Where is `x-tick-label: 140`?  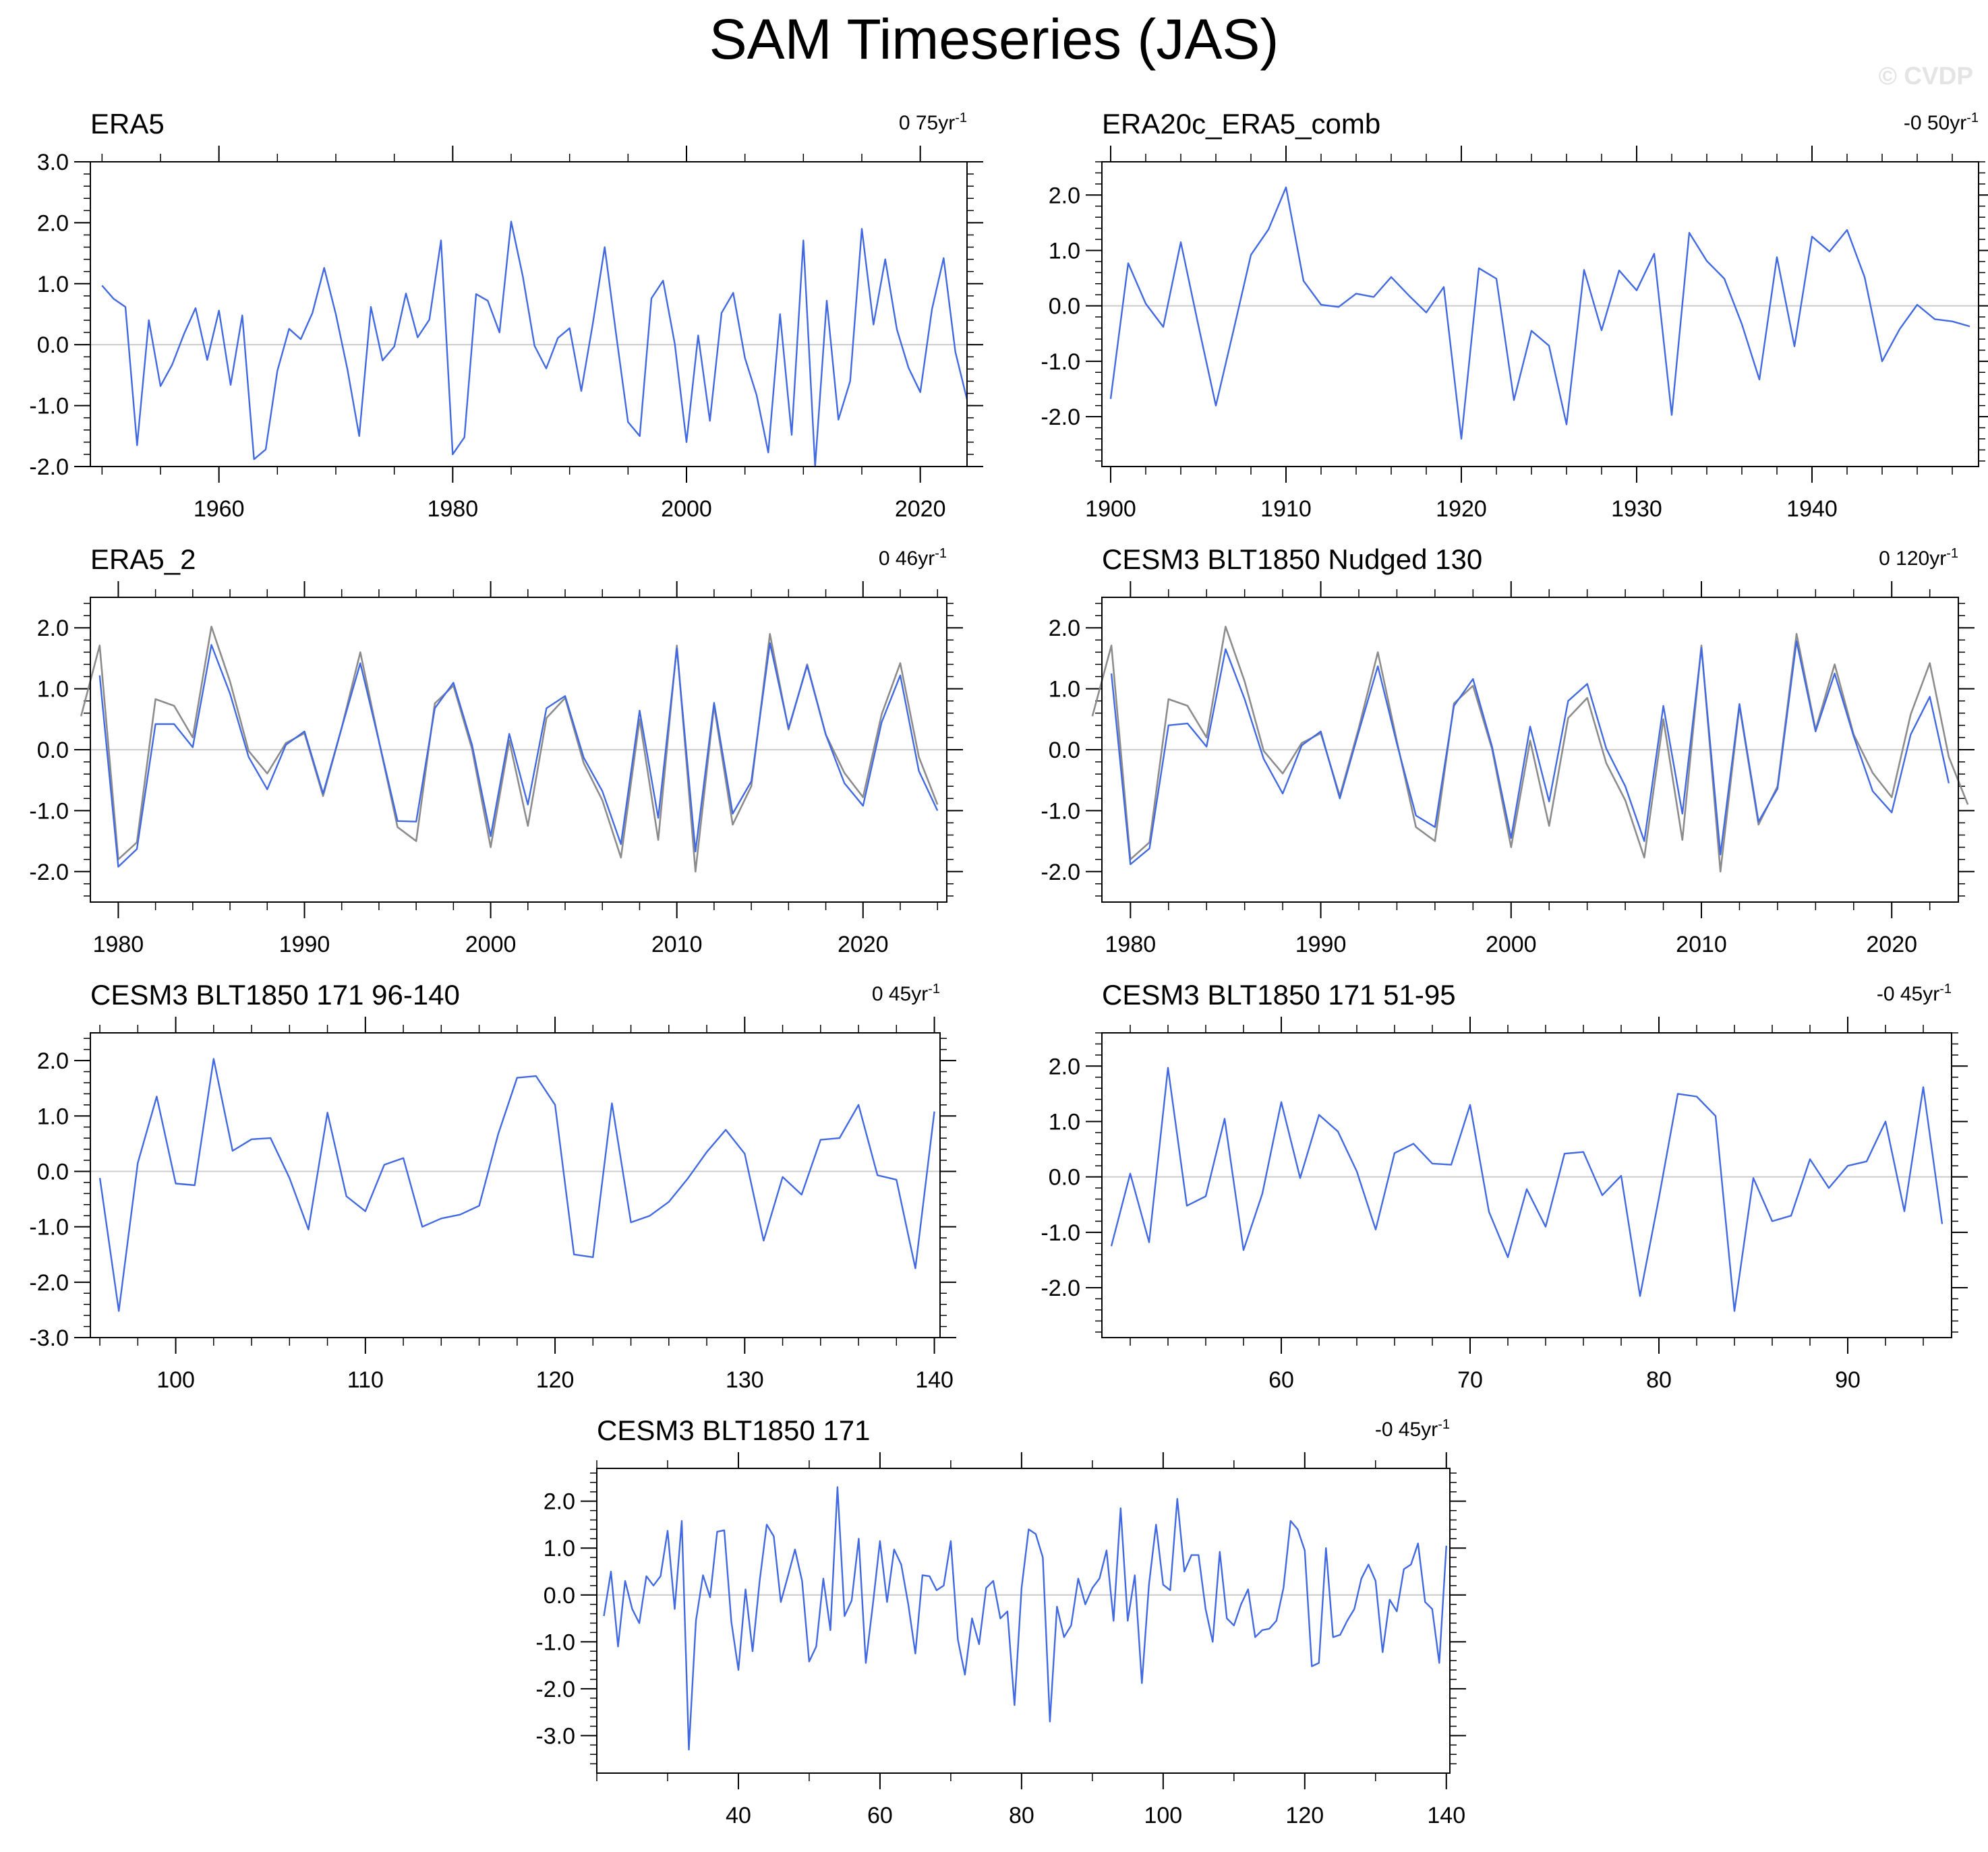
x-tick-label: 140 is located at coordinates (934, 1380).